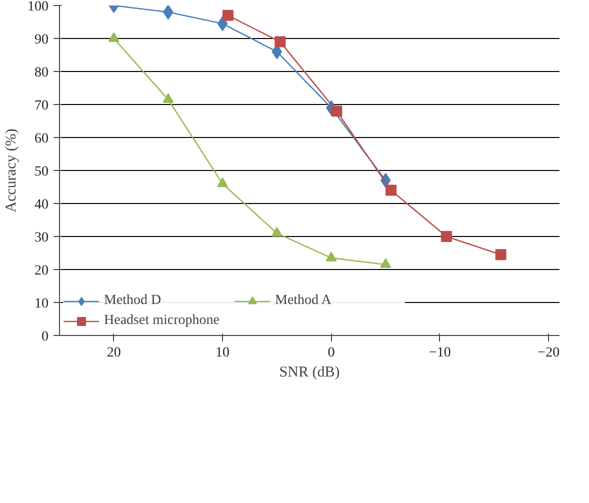 This screenshot has width=589, height=503. Describe the element at coordinates (41, 106) in the screenshot. I see `y-tick-label: 70` at that location.